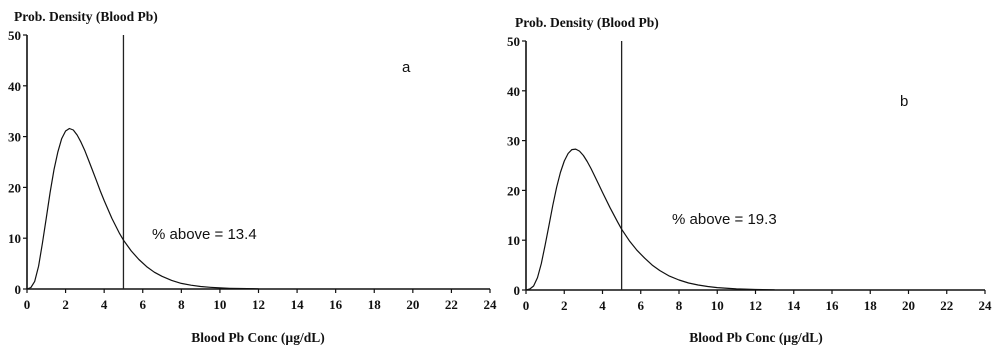 Image resolution: width=993 pixels, height=350 pixels. Describe the element at coordinates (904, 101) in the screenshot. I see `panel-label: b` at that location.